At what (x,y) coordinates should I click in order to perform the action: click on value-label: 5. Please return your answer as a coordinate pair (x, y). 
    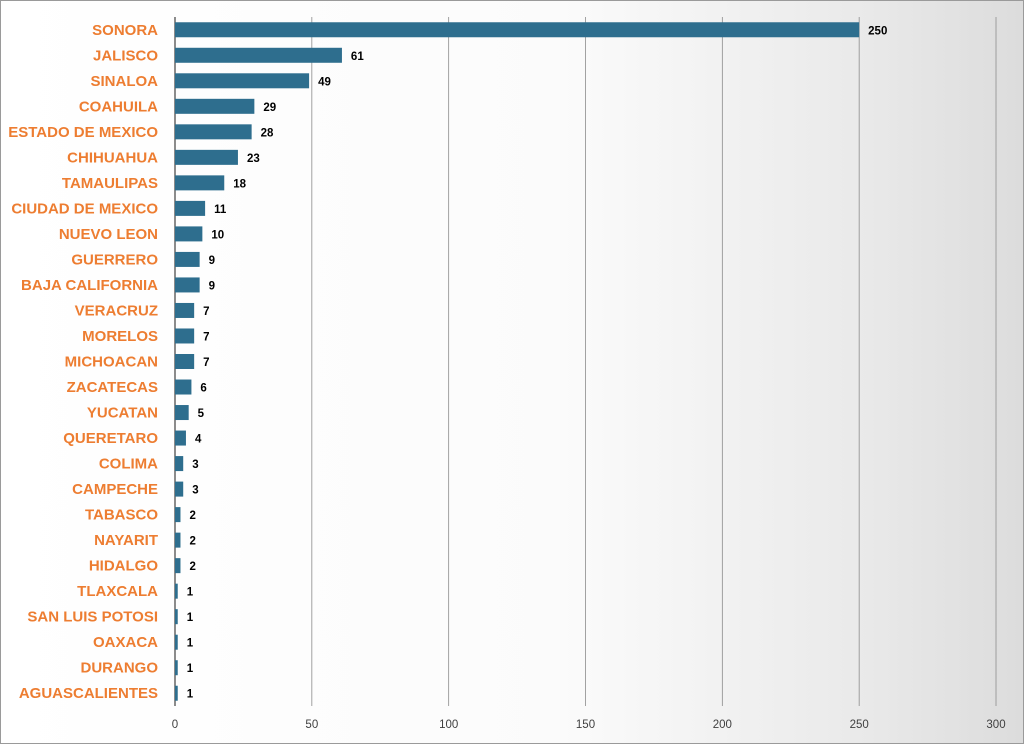
    Looking at the image, I should click on (201, 414).